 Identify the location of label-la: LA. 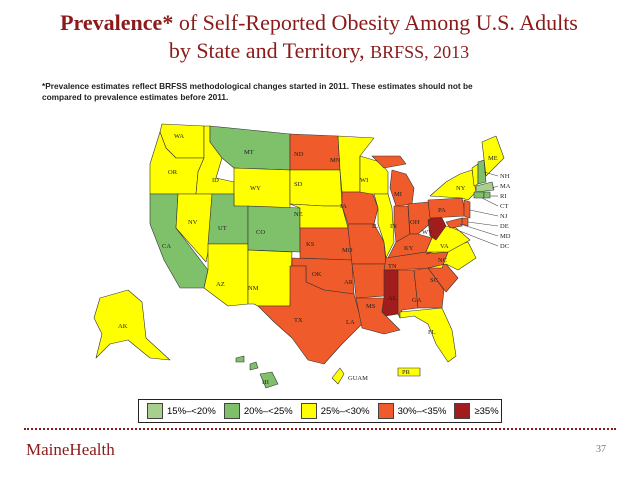
(350, 322).